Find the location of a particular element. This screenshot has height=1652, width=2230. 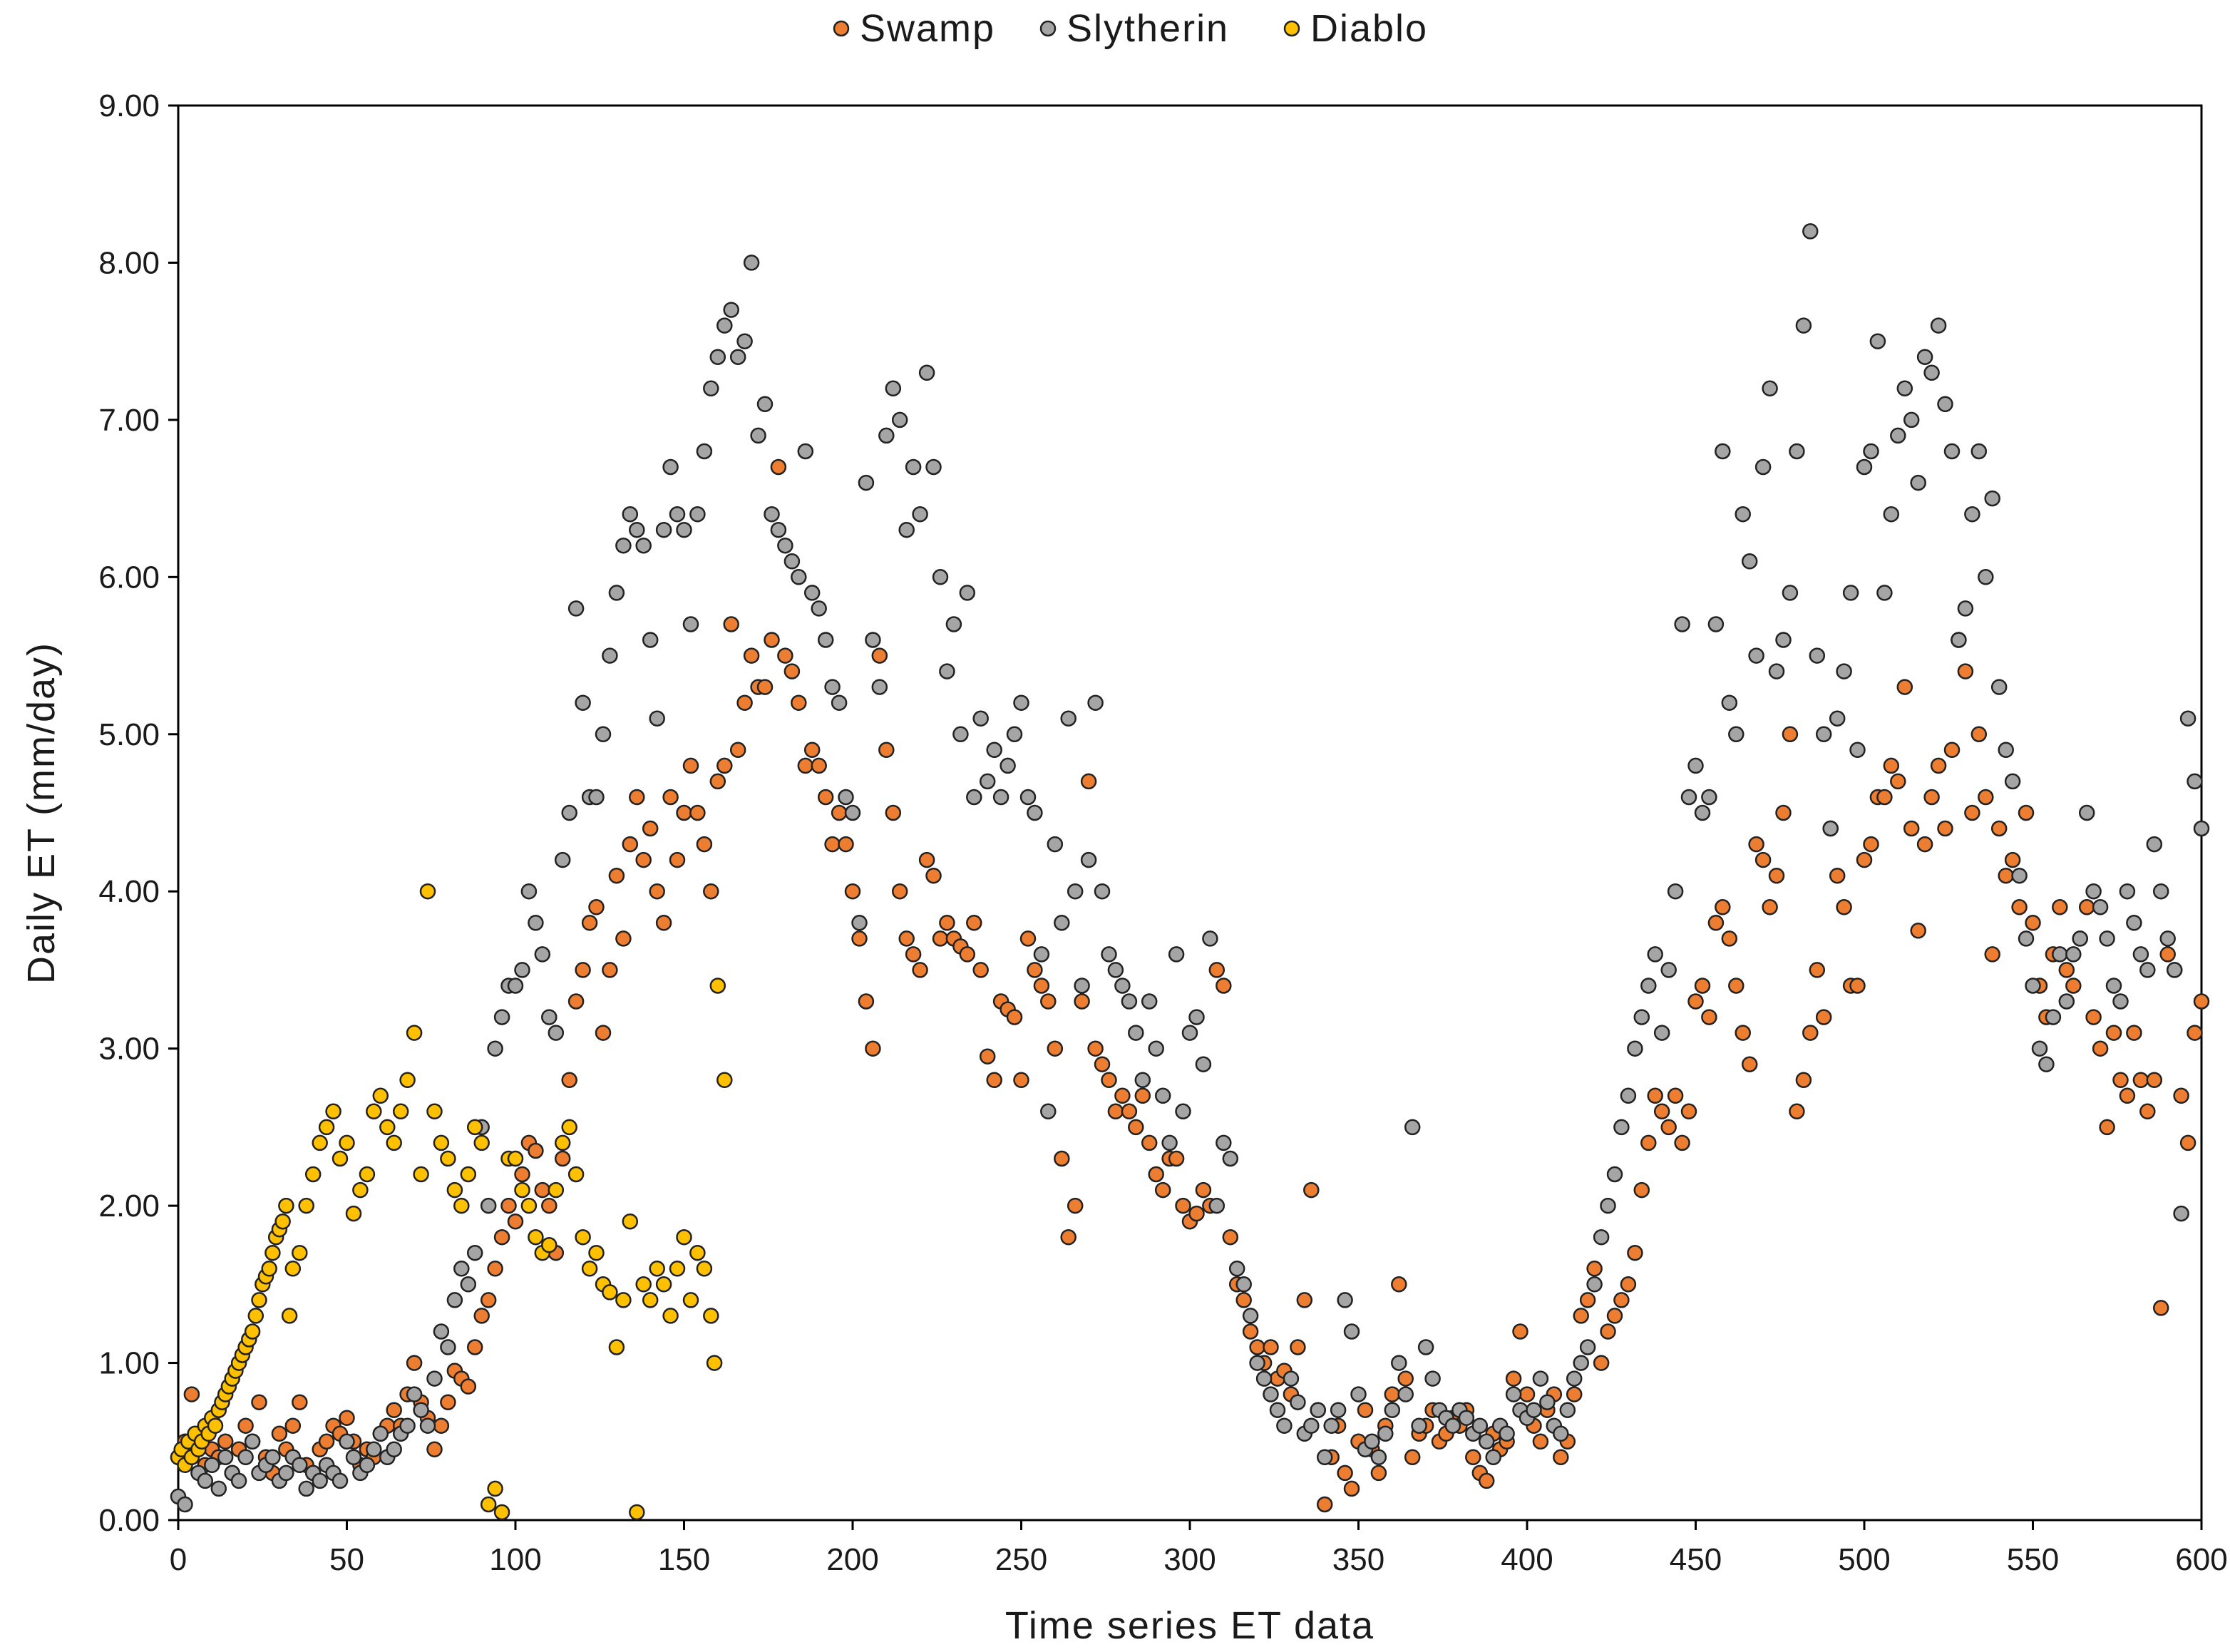

y-tick-label: 7.00 is located at coordinates (129, 420).